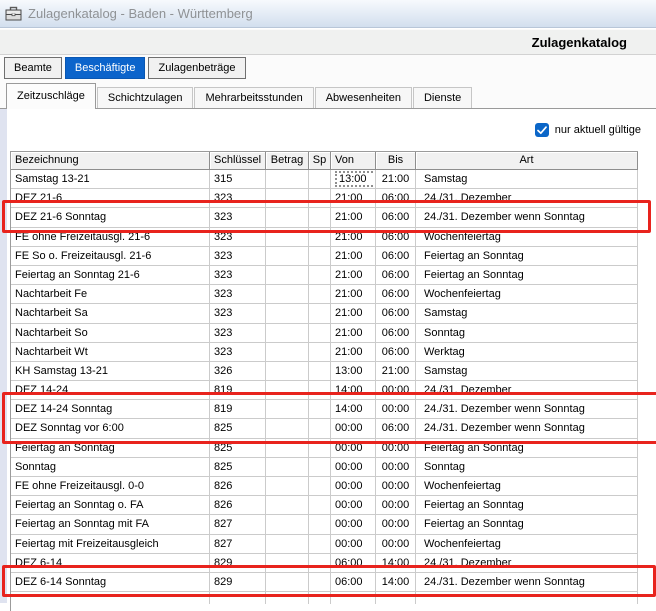 Image resolution: width=656 pixels, height=611 pixels. I want to click on cell-bezeichnung: KH Samstag 13-21, so click(110, 371).